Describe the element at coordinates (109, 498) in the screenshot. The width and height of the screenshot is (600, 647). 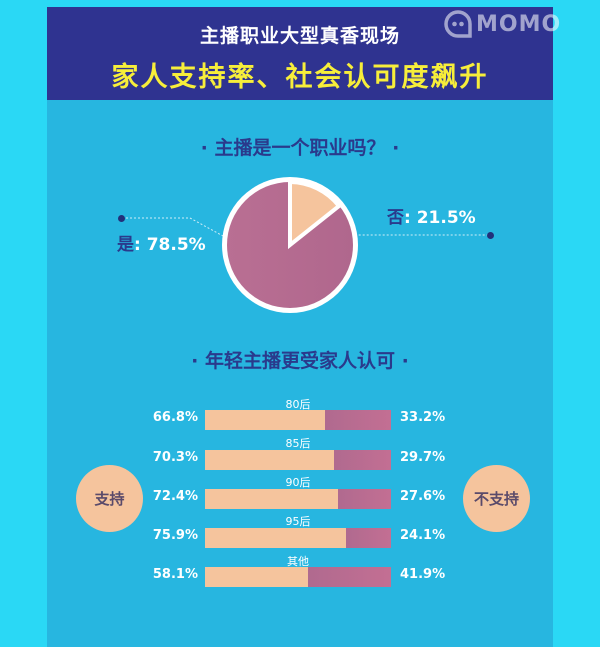
I see `legend-support: 支持` at that location.